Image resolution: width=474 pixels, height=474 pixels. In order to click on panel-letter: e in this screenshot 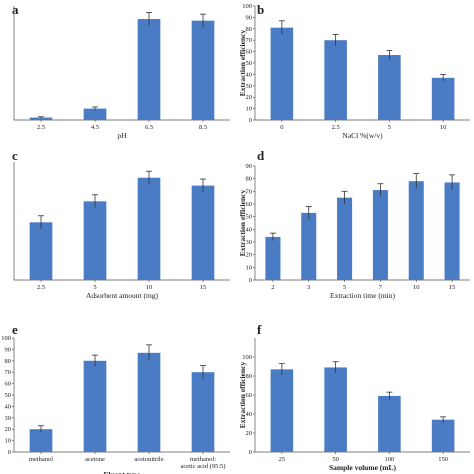, I will do `click(15, 329)`.